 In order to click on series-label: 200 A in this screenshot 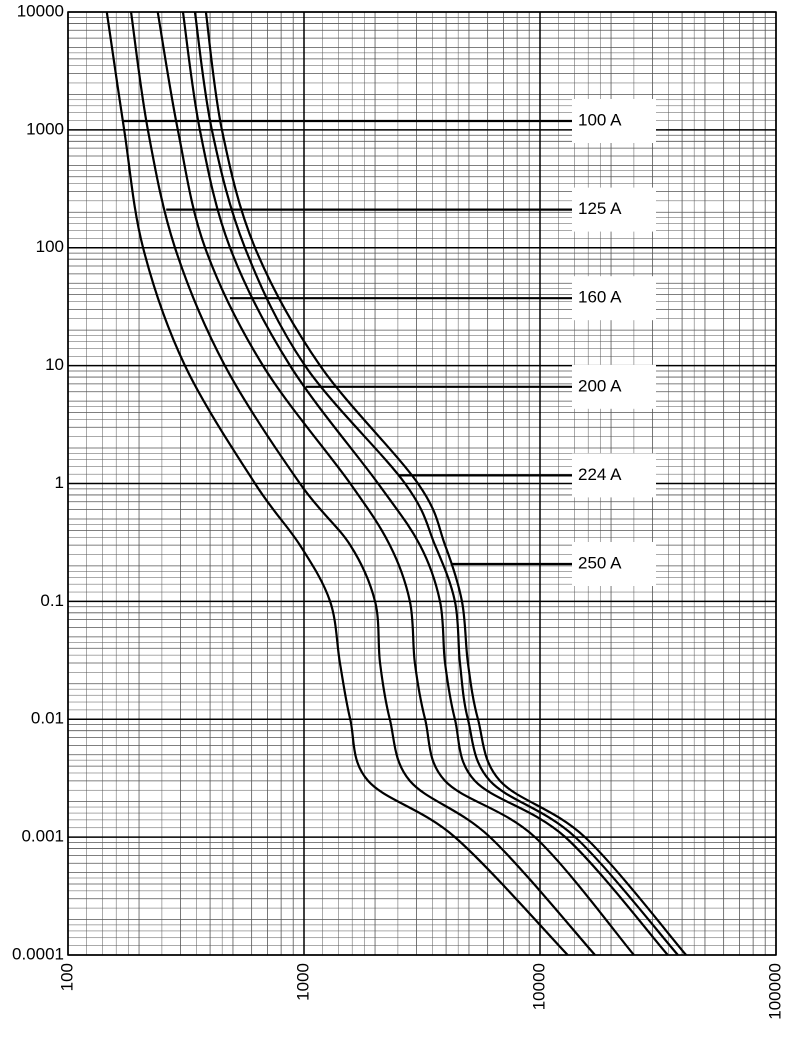, I will do `click(600, 385)`.